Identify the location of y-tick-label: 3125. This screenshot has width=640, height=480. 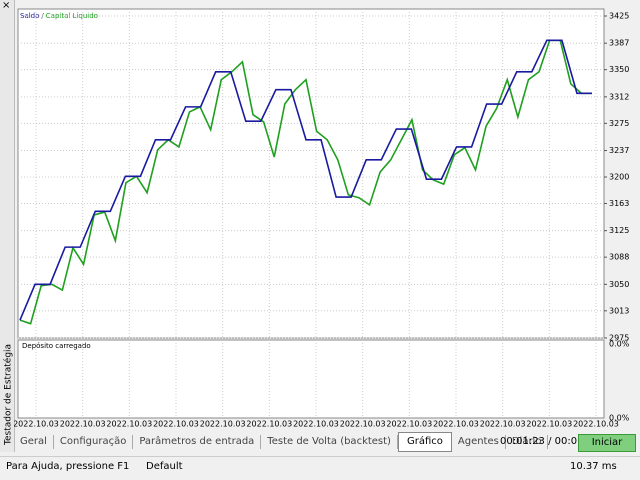
(619, 230).